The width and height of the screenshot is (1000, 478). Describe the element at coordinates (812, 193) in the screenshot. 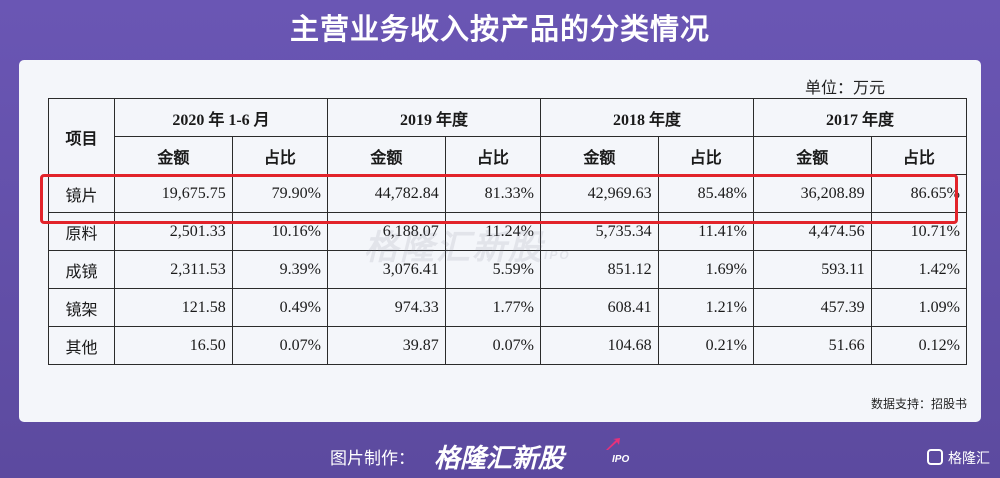

I see `amount-cell: 36,208.89` at that location.